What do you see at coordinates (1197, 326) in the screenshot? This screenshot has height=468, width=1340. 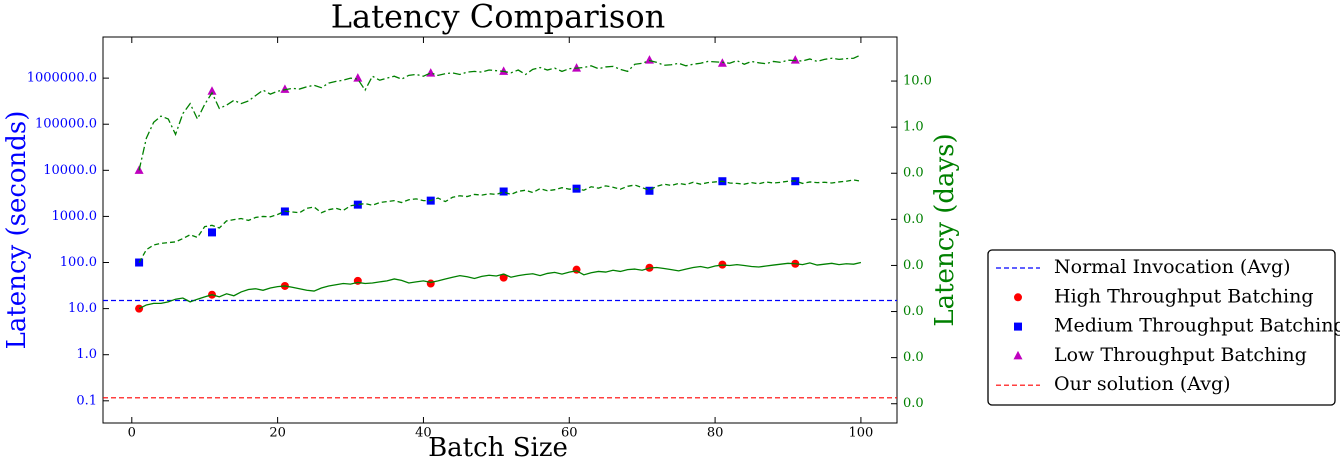 I see `legend-label: Medium Throughput Batching` at bounding box center [1197, 326].